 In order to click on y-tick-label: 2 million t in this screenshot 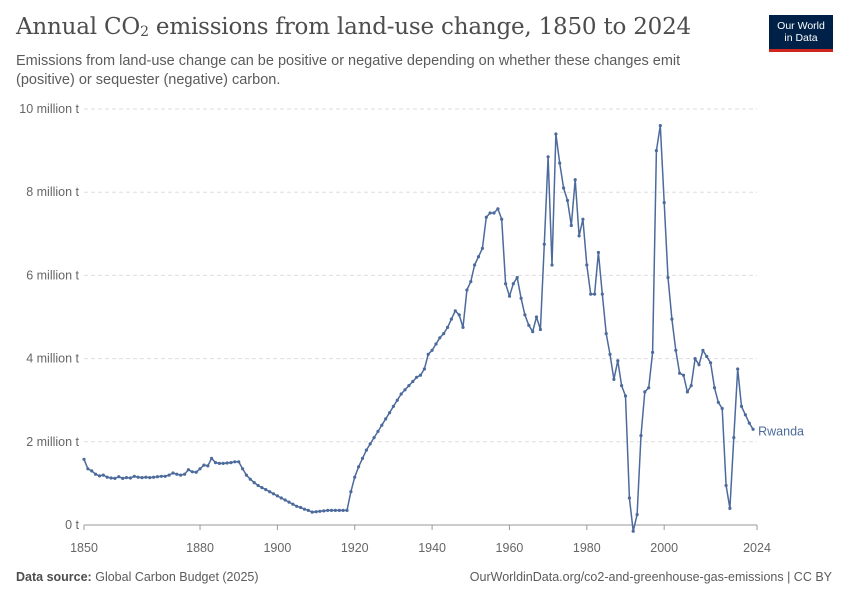, I will do `click(52, 442)`.